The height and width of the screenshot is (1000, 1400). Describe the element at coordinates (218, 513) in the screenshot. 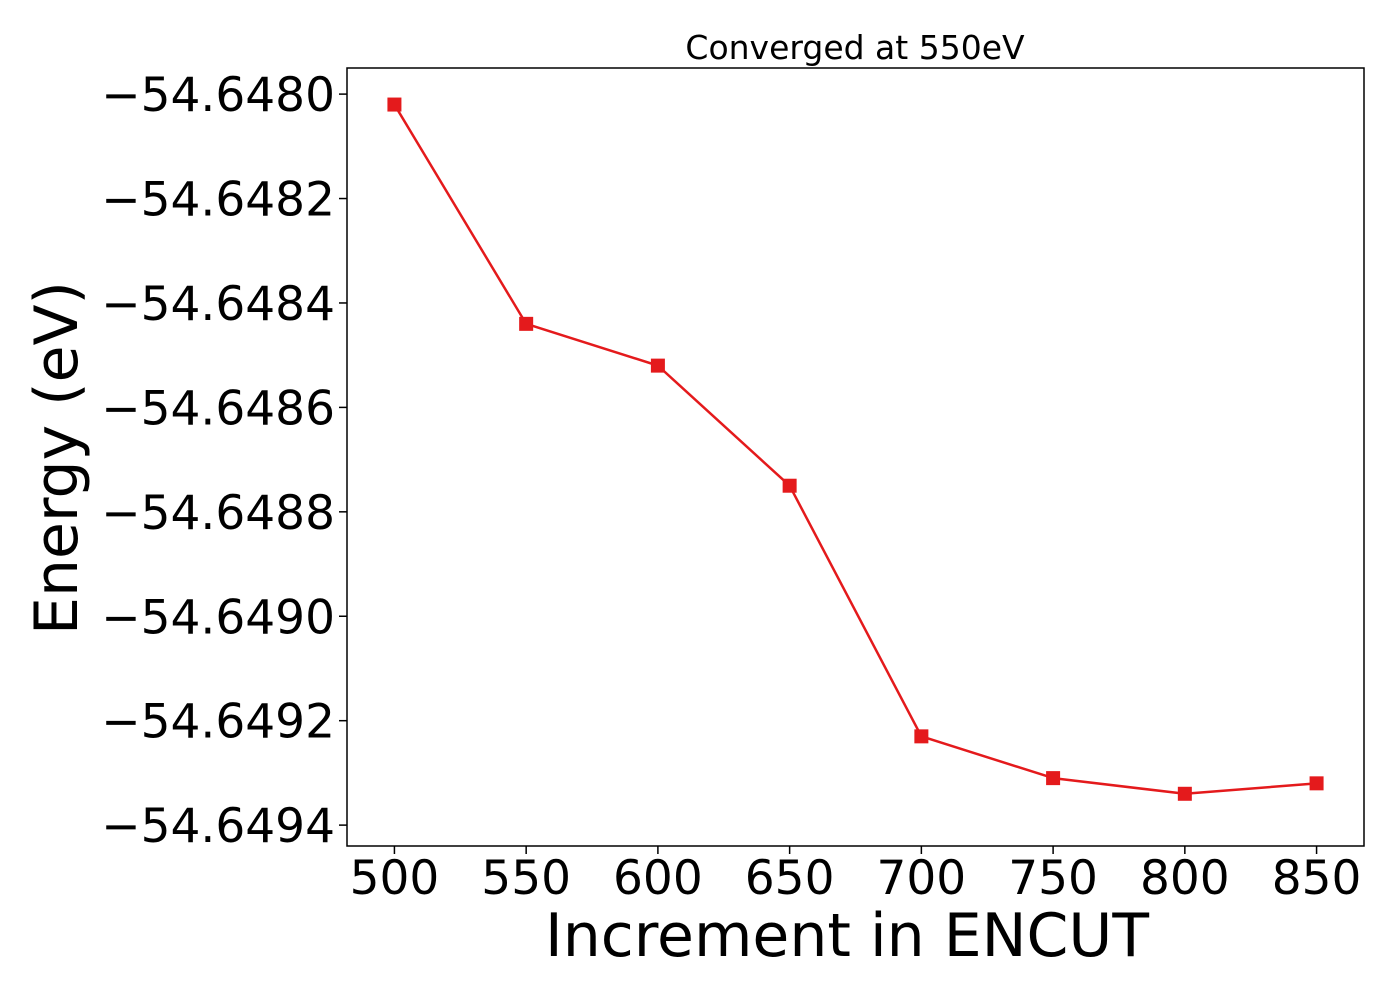

I see `y-tick-label: −54.6488` at that location.